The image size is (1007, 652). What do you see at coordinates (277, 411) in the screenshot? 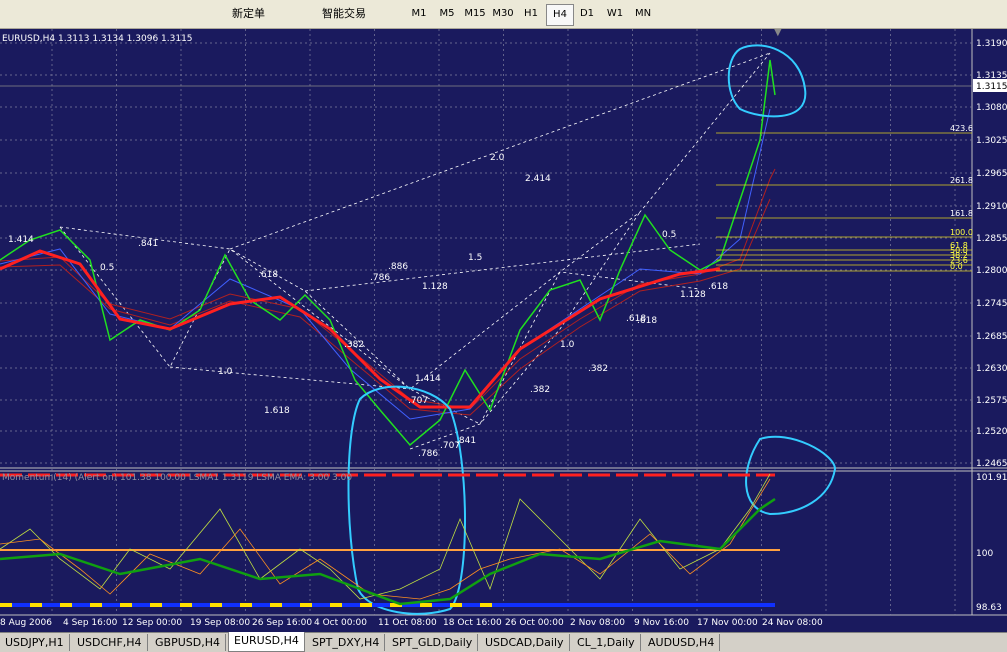
I see `fib-annotation: 1.618` at bounding box center [277, 411].